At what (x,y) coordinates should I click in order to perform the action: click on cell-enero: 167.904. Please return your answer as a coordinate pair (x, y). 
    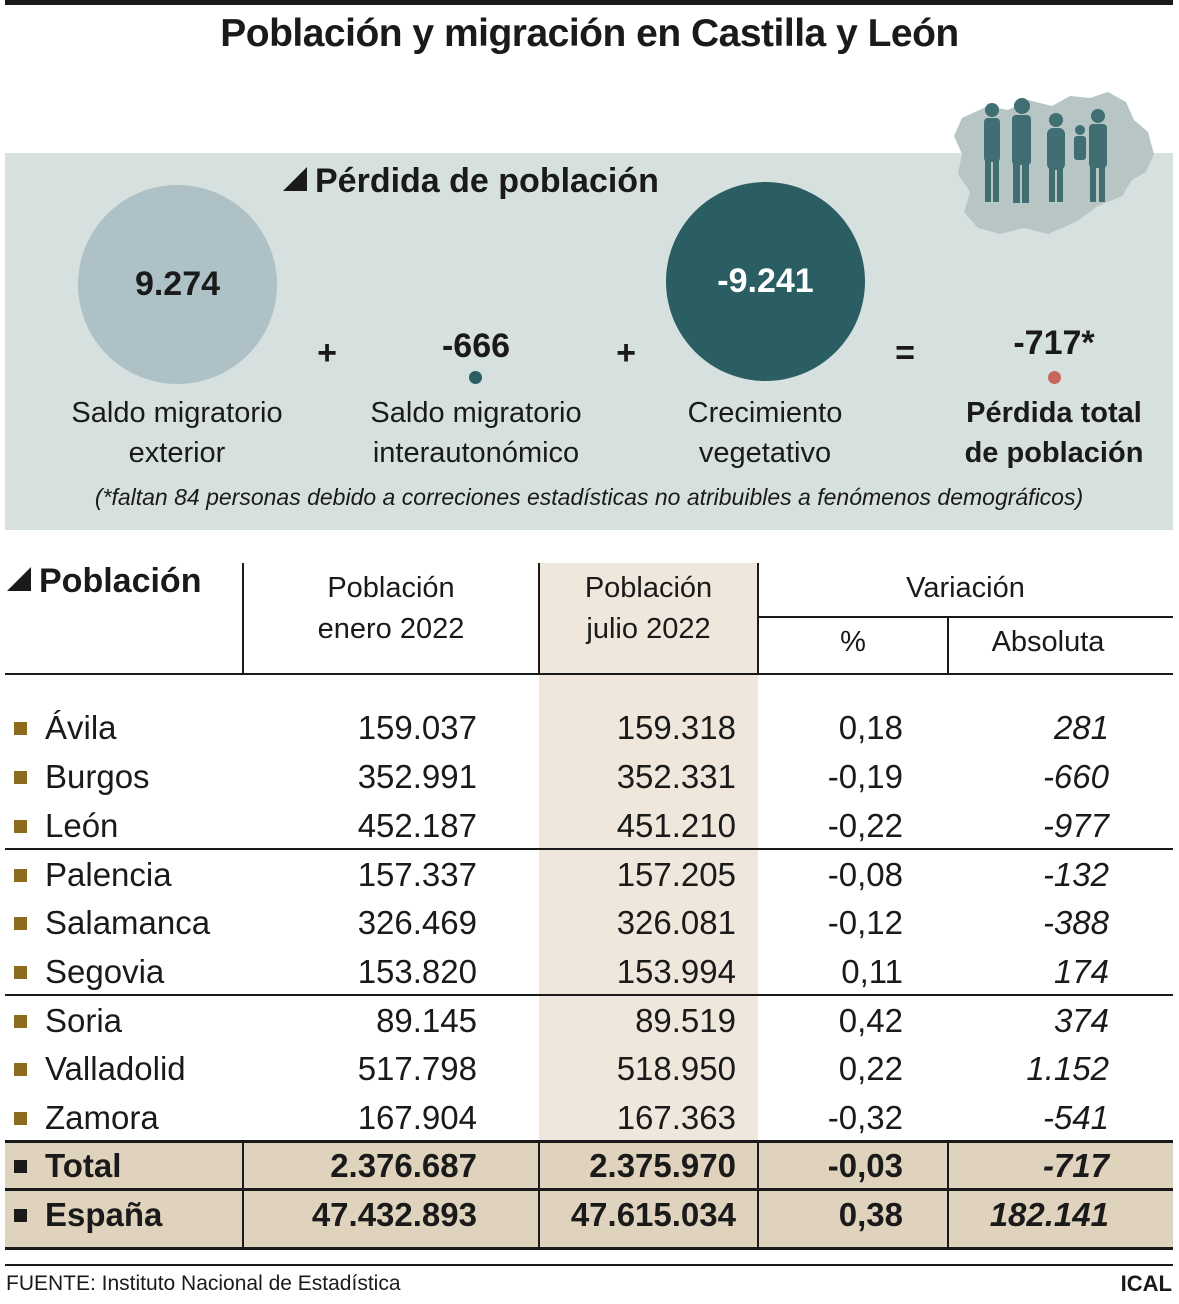
    Looking at the image, I should click on (417, 1117).